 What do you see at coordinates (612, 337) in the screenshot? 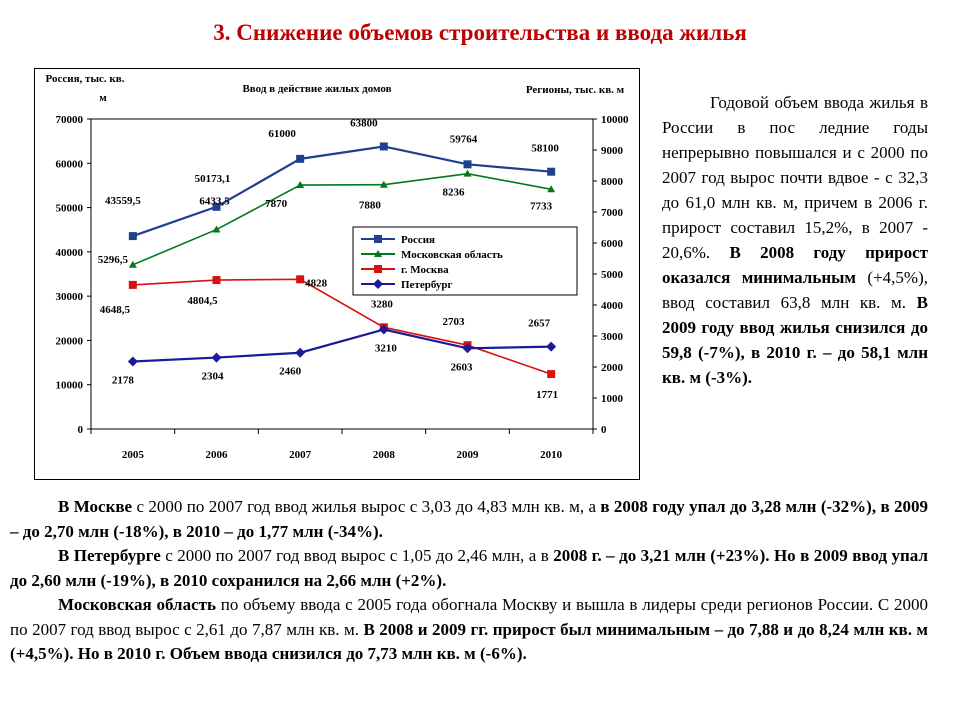
I see `right-tick-label: 3000` at bounding box center [612, 337].